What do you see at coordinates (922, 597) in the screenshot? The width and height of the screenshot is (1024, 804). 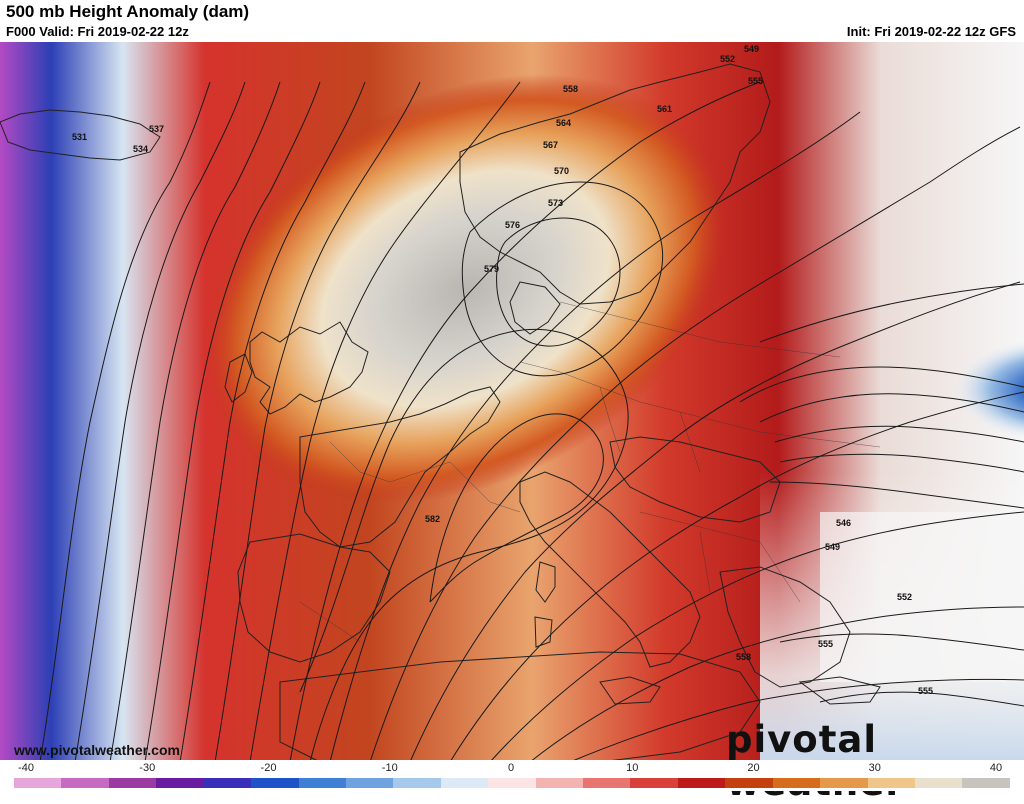 I see `southeast-white` at bounding box center [922, 597].